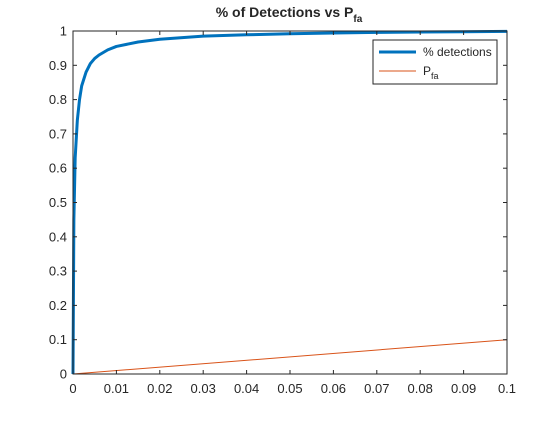 This screenshot has height=425, width=560. What do you see at coordinates (58, 202) in the screenshot?
I see `y-tick-label: 0.5` at bounding box center [58, 202].